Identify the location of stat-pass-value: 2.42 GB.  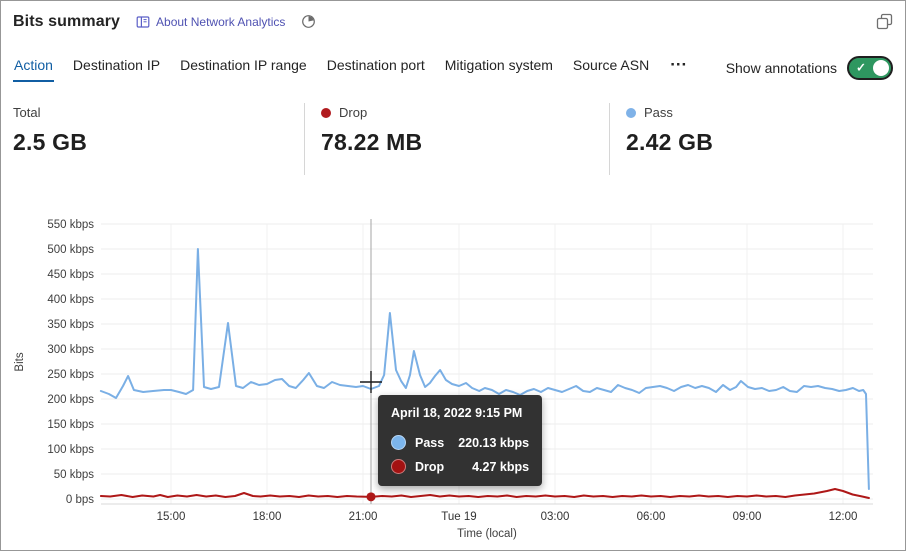
(670, 142).